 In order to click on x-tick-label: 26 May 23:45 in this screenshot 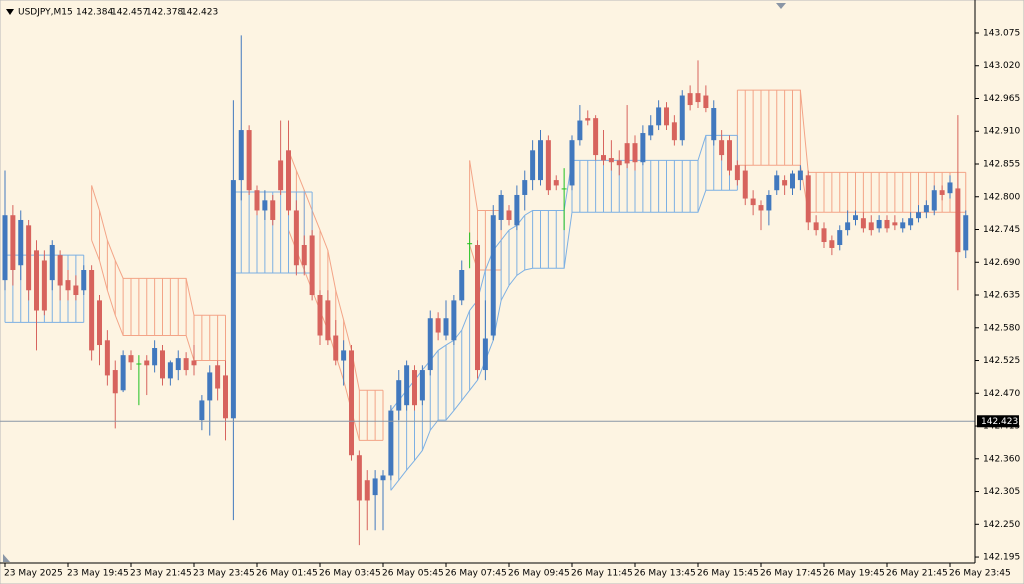, I will do `click(980, 574)`.